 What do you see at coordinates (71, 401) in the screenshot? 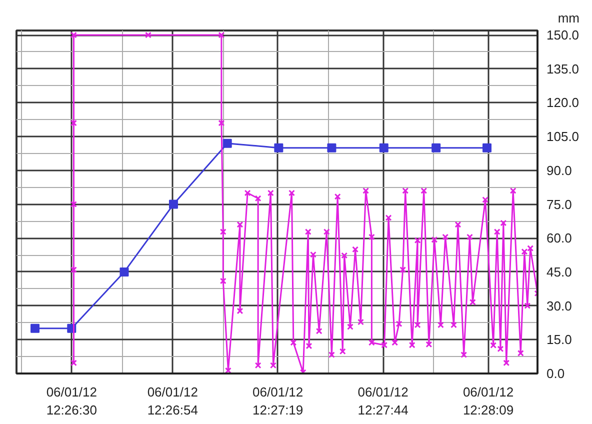
I see `x-tick-label: 06/01/12 12:26:30` at bounding box center [71, 401].